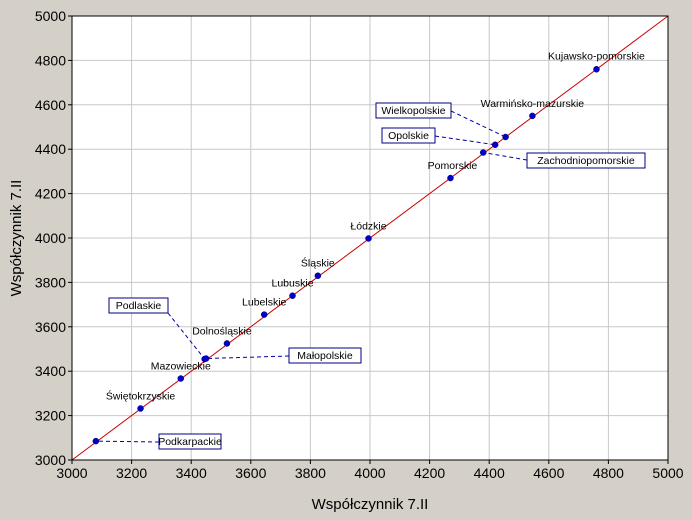 The width and height of the screenshot is (692, 520). Describe the element at coordinates (191, 473) in the screenshot. I see `x-tick-label: 3400` at that location.